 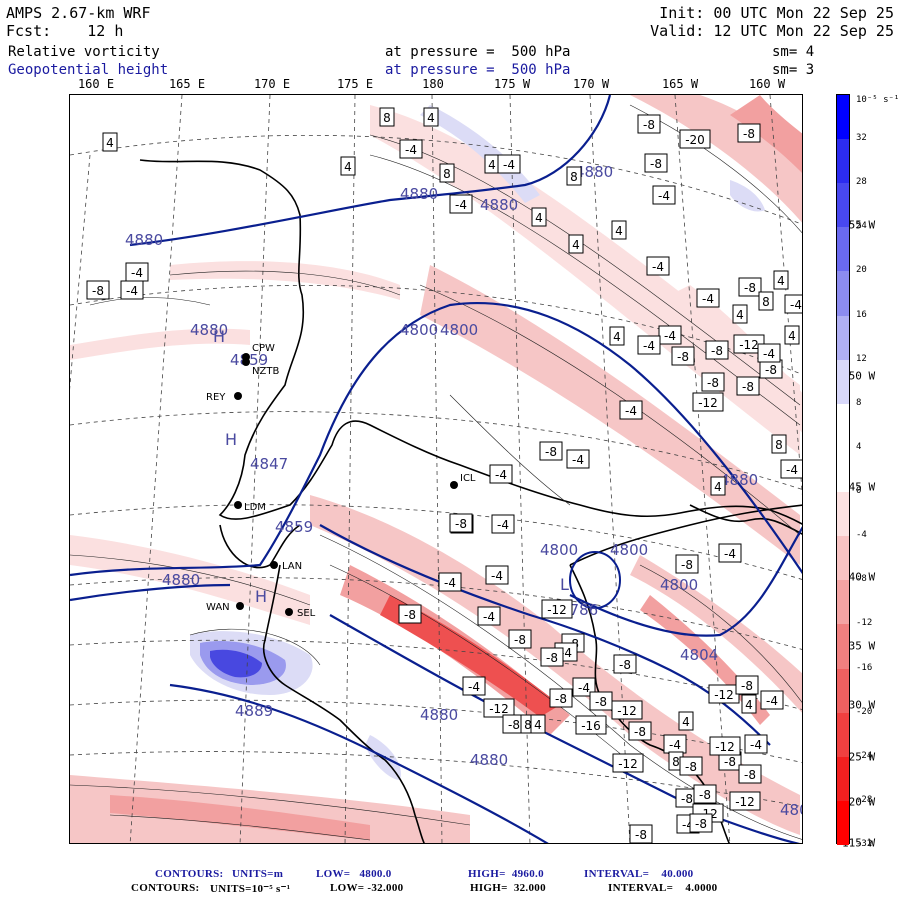 What do you see at coordinates (591, 84) in the screenshot?
I see `longitude-label: 170 W` at bounding box center [591, 84].